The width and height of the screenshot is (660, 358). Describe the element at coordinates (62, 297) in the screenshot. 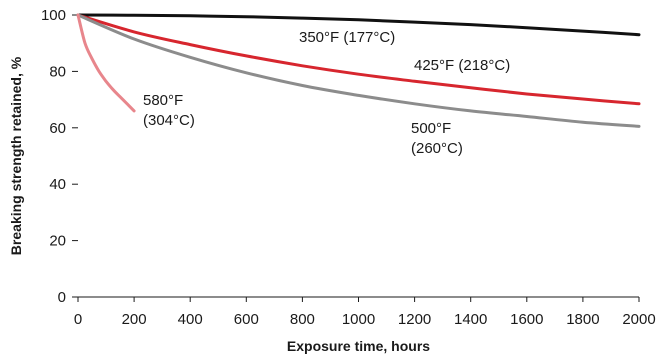

I see `y-tick-label: 0` at that location.